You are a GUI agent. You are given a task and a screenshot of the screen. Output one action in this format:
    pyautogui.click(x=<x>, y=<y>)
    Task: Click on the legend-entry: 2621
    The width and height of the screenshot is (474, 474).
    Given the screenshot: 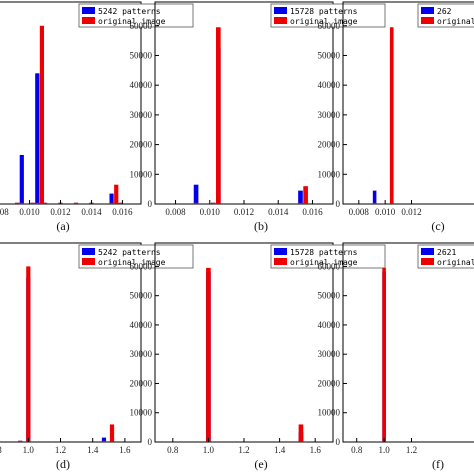 What is the action you would take?
    pyautogui.click(x=446, y=252)
    